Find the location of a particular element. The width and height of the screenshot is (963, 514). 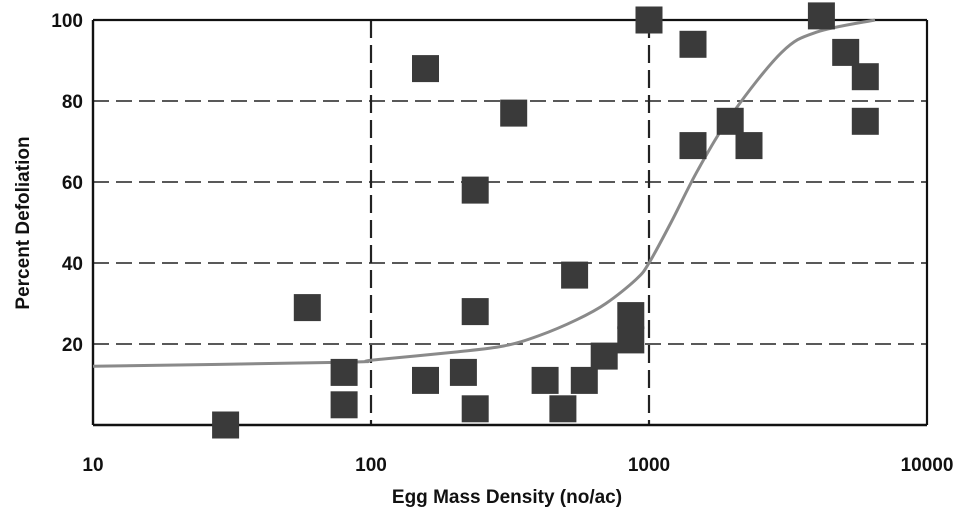

y-tick-label: 40 is located at coordinates (72, 264).